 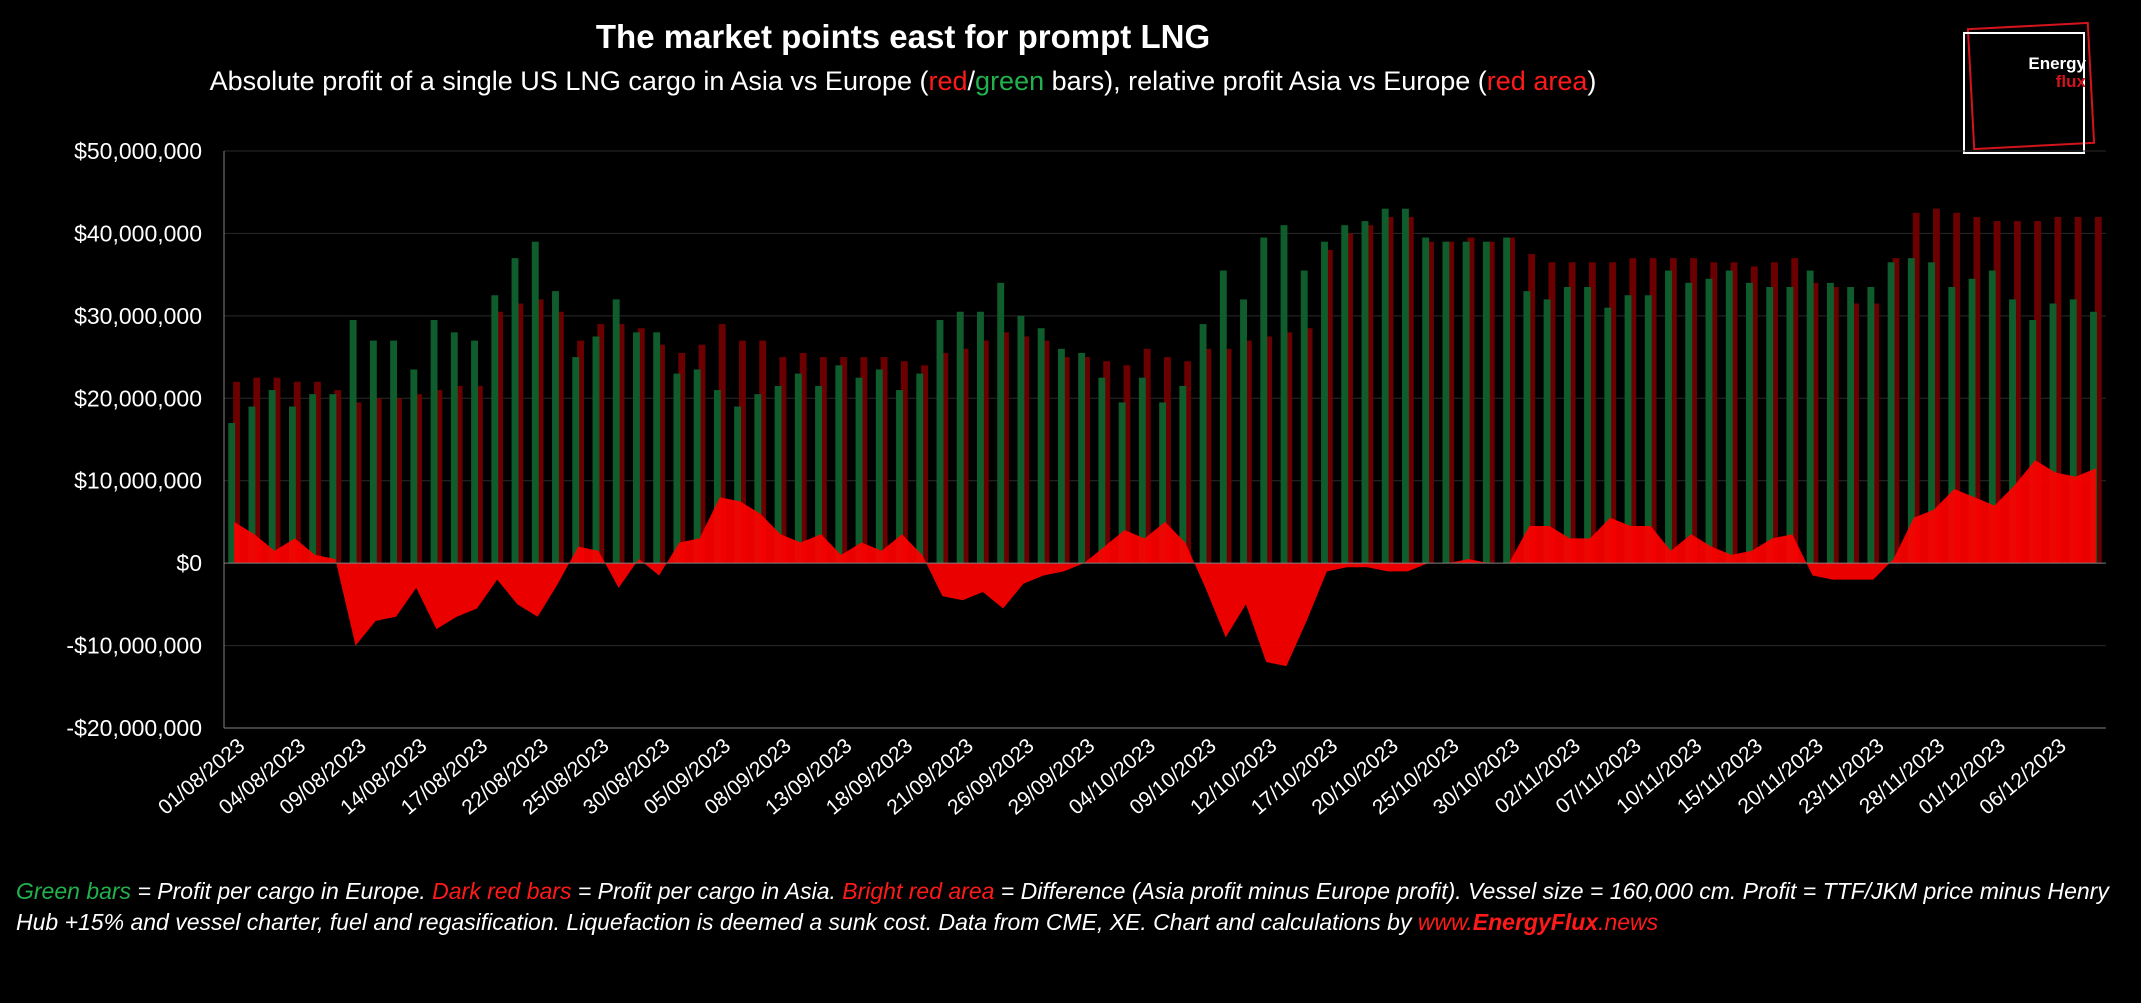 I want to click on subtitle-red: red, so click(x=948, y=81).